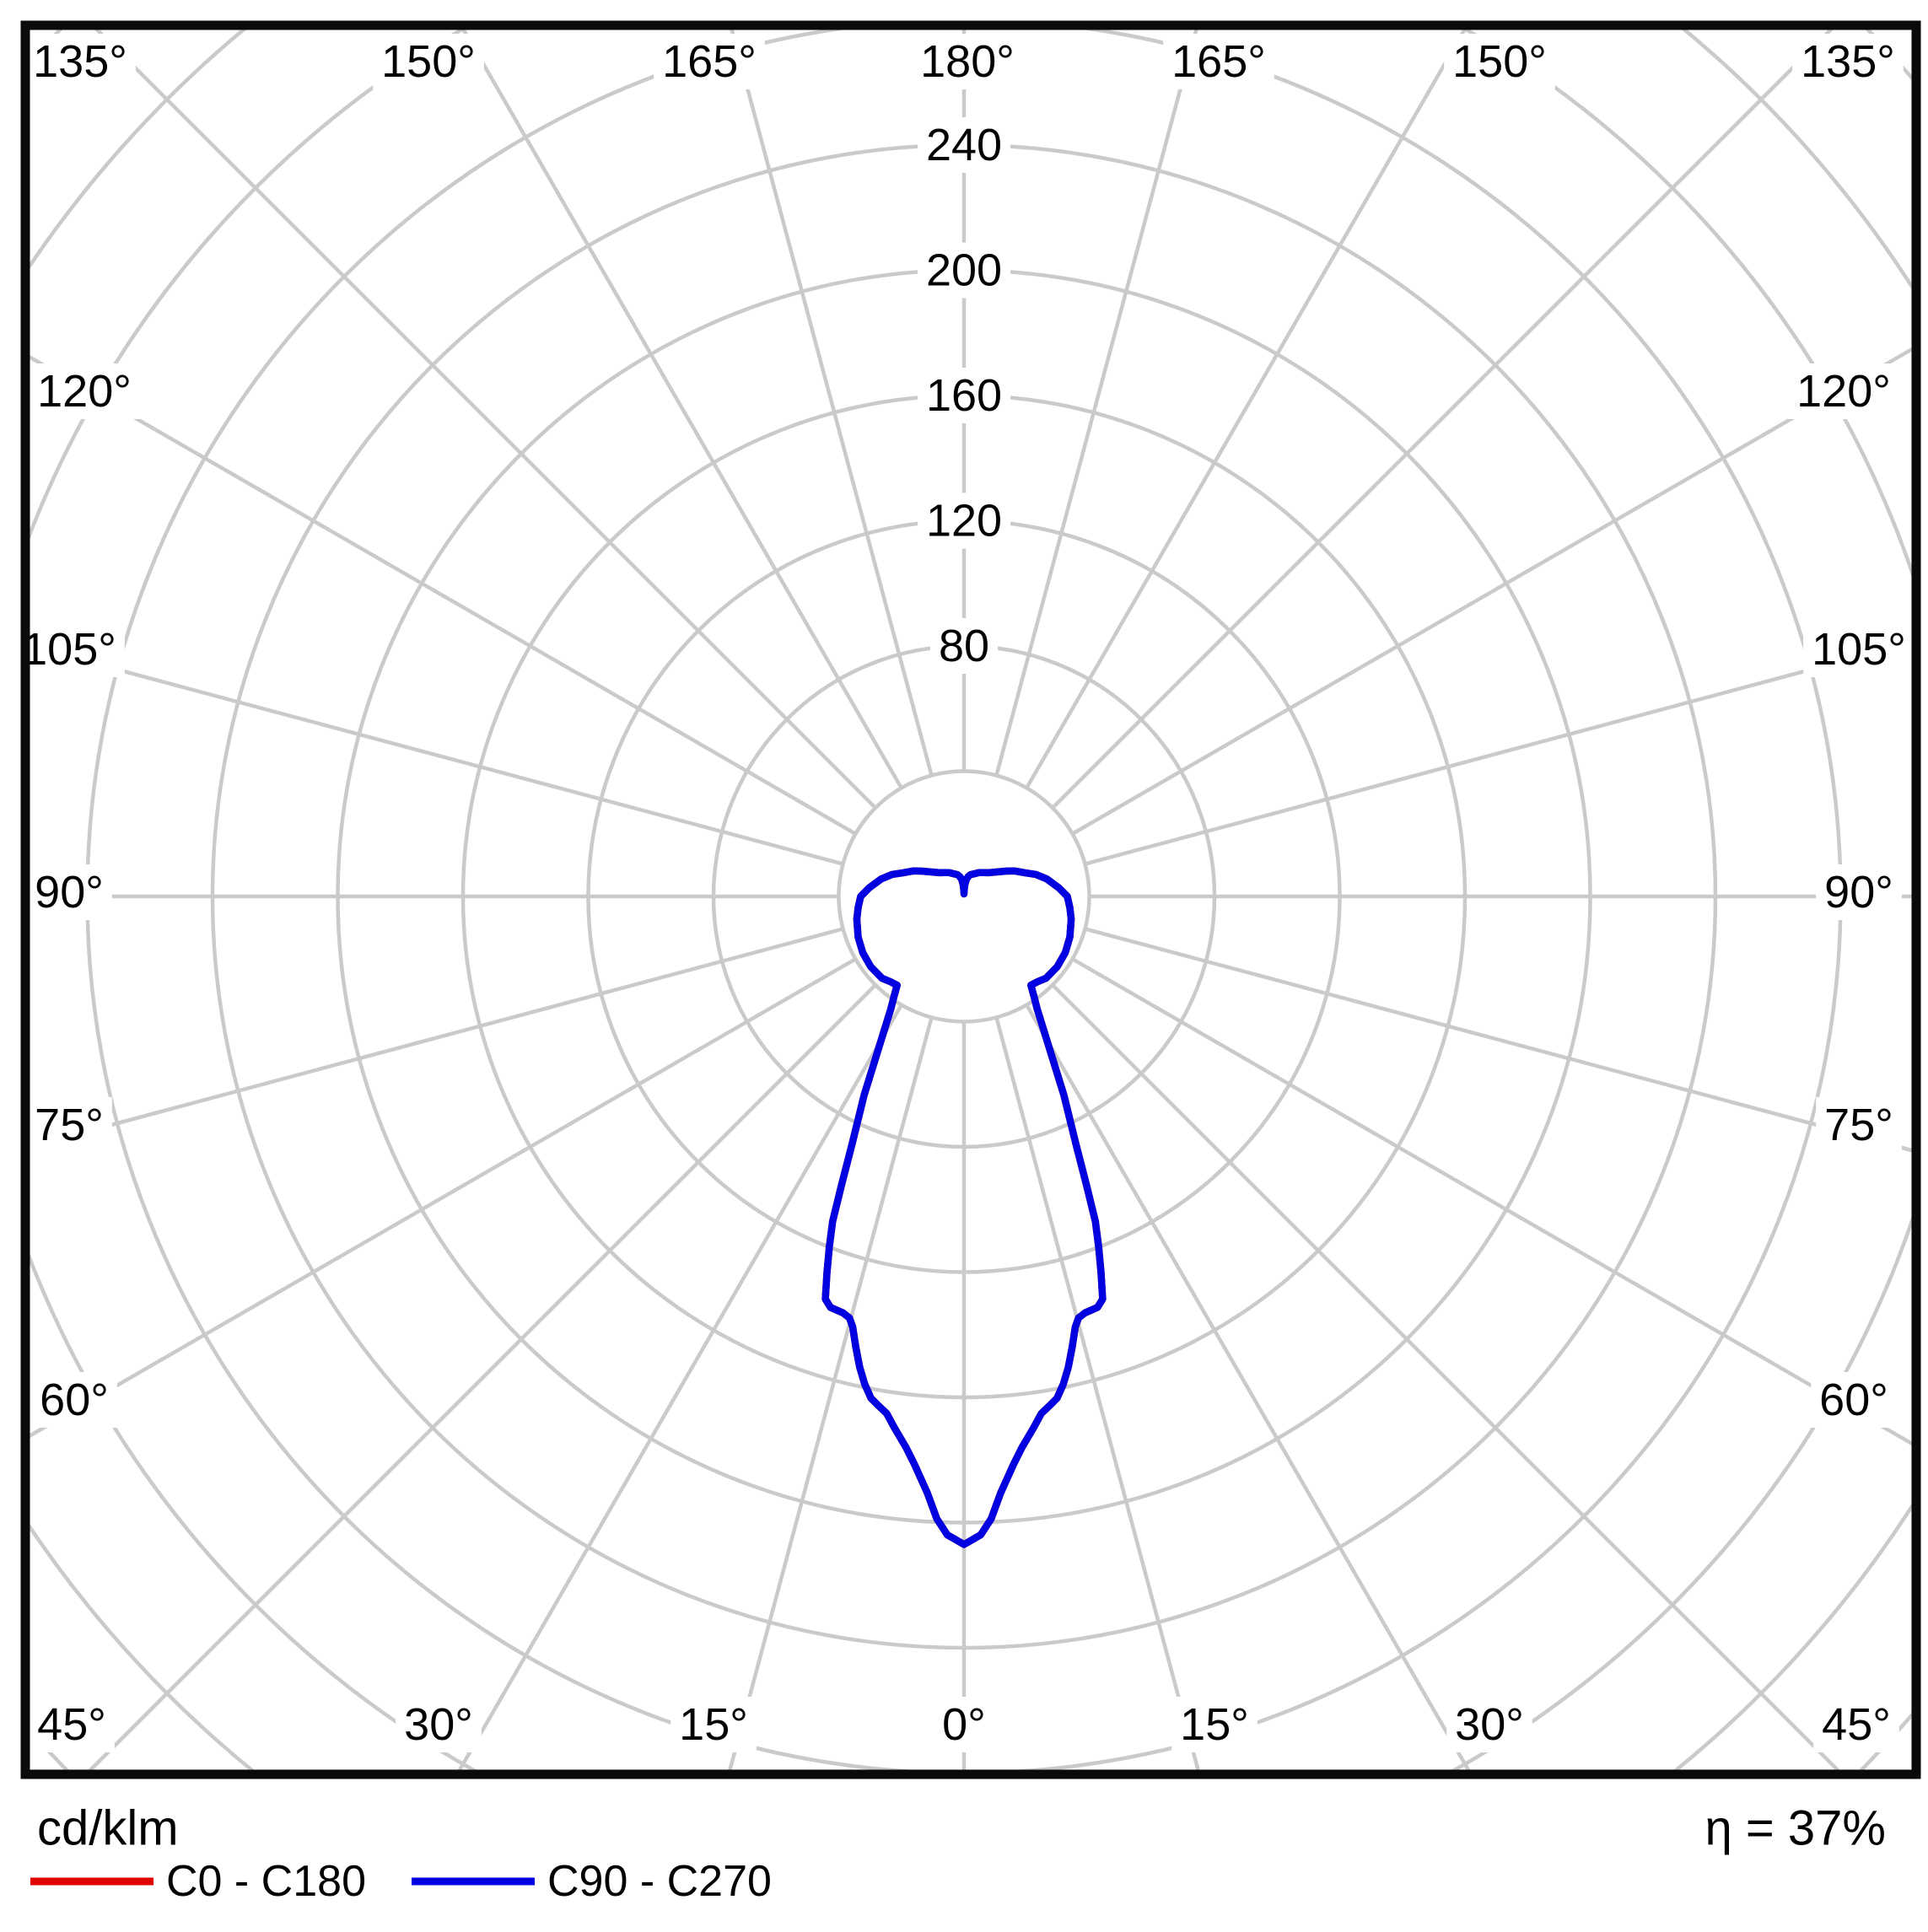 The image size is (1928, 1932). Describe the element at coordinates (266, 1882) in the screenshot. I see `legend-label-c0: C0 - C180` at that location.